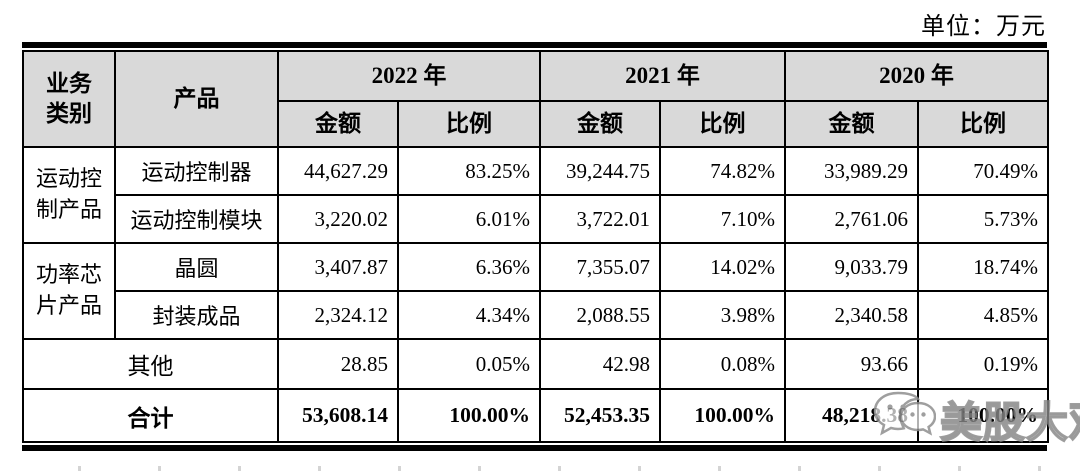 The height and width of the screenshot is (474, 1080). Describe the element at coordinates (469, 415) in the screenshot. I see `total-ratio-2022: 100.00%` at that location.